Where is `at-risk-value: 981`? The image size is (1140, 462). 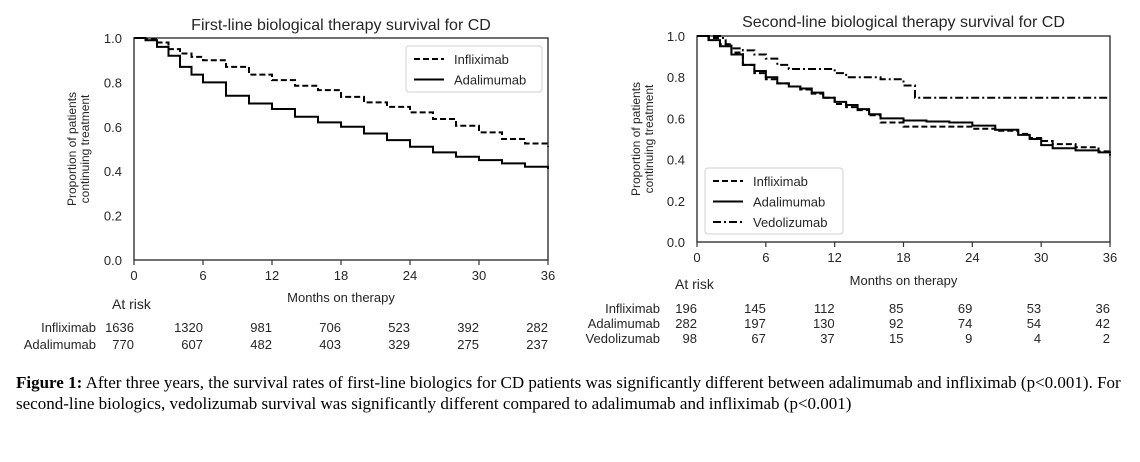
at-risk-value: 981 is located at coordinates (261, 327).